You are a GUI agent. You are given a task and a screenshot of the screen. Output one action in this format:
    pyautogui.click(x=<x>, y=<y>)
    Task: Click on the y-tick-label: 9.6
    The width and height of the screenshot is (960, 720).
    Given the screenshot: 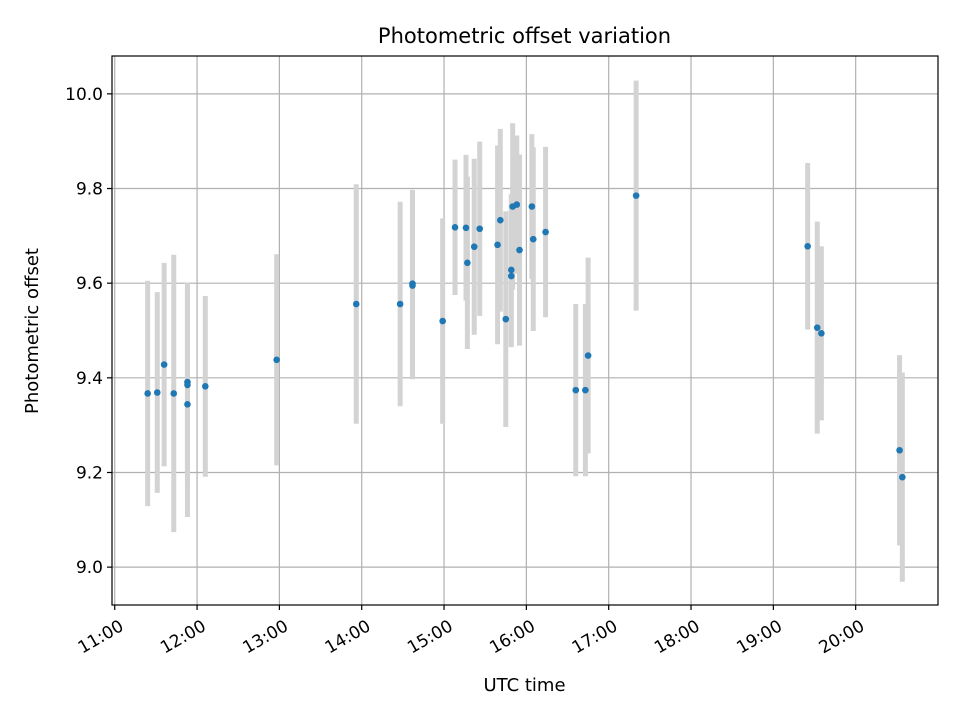 What is the action you would take?
    pyautogui.click(x=89, y=284)
    